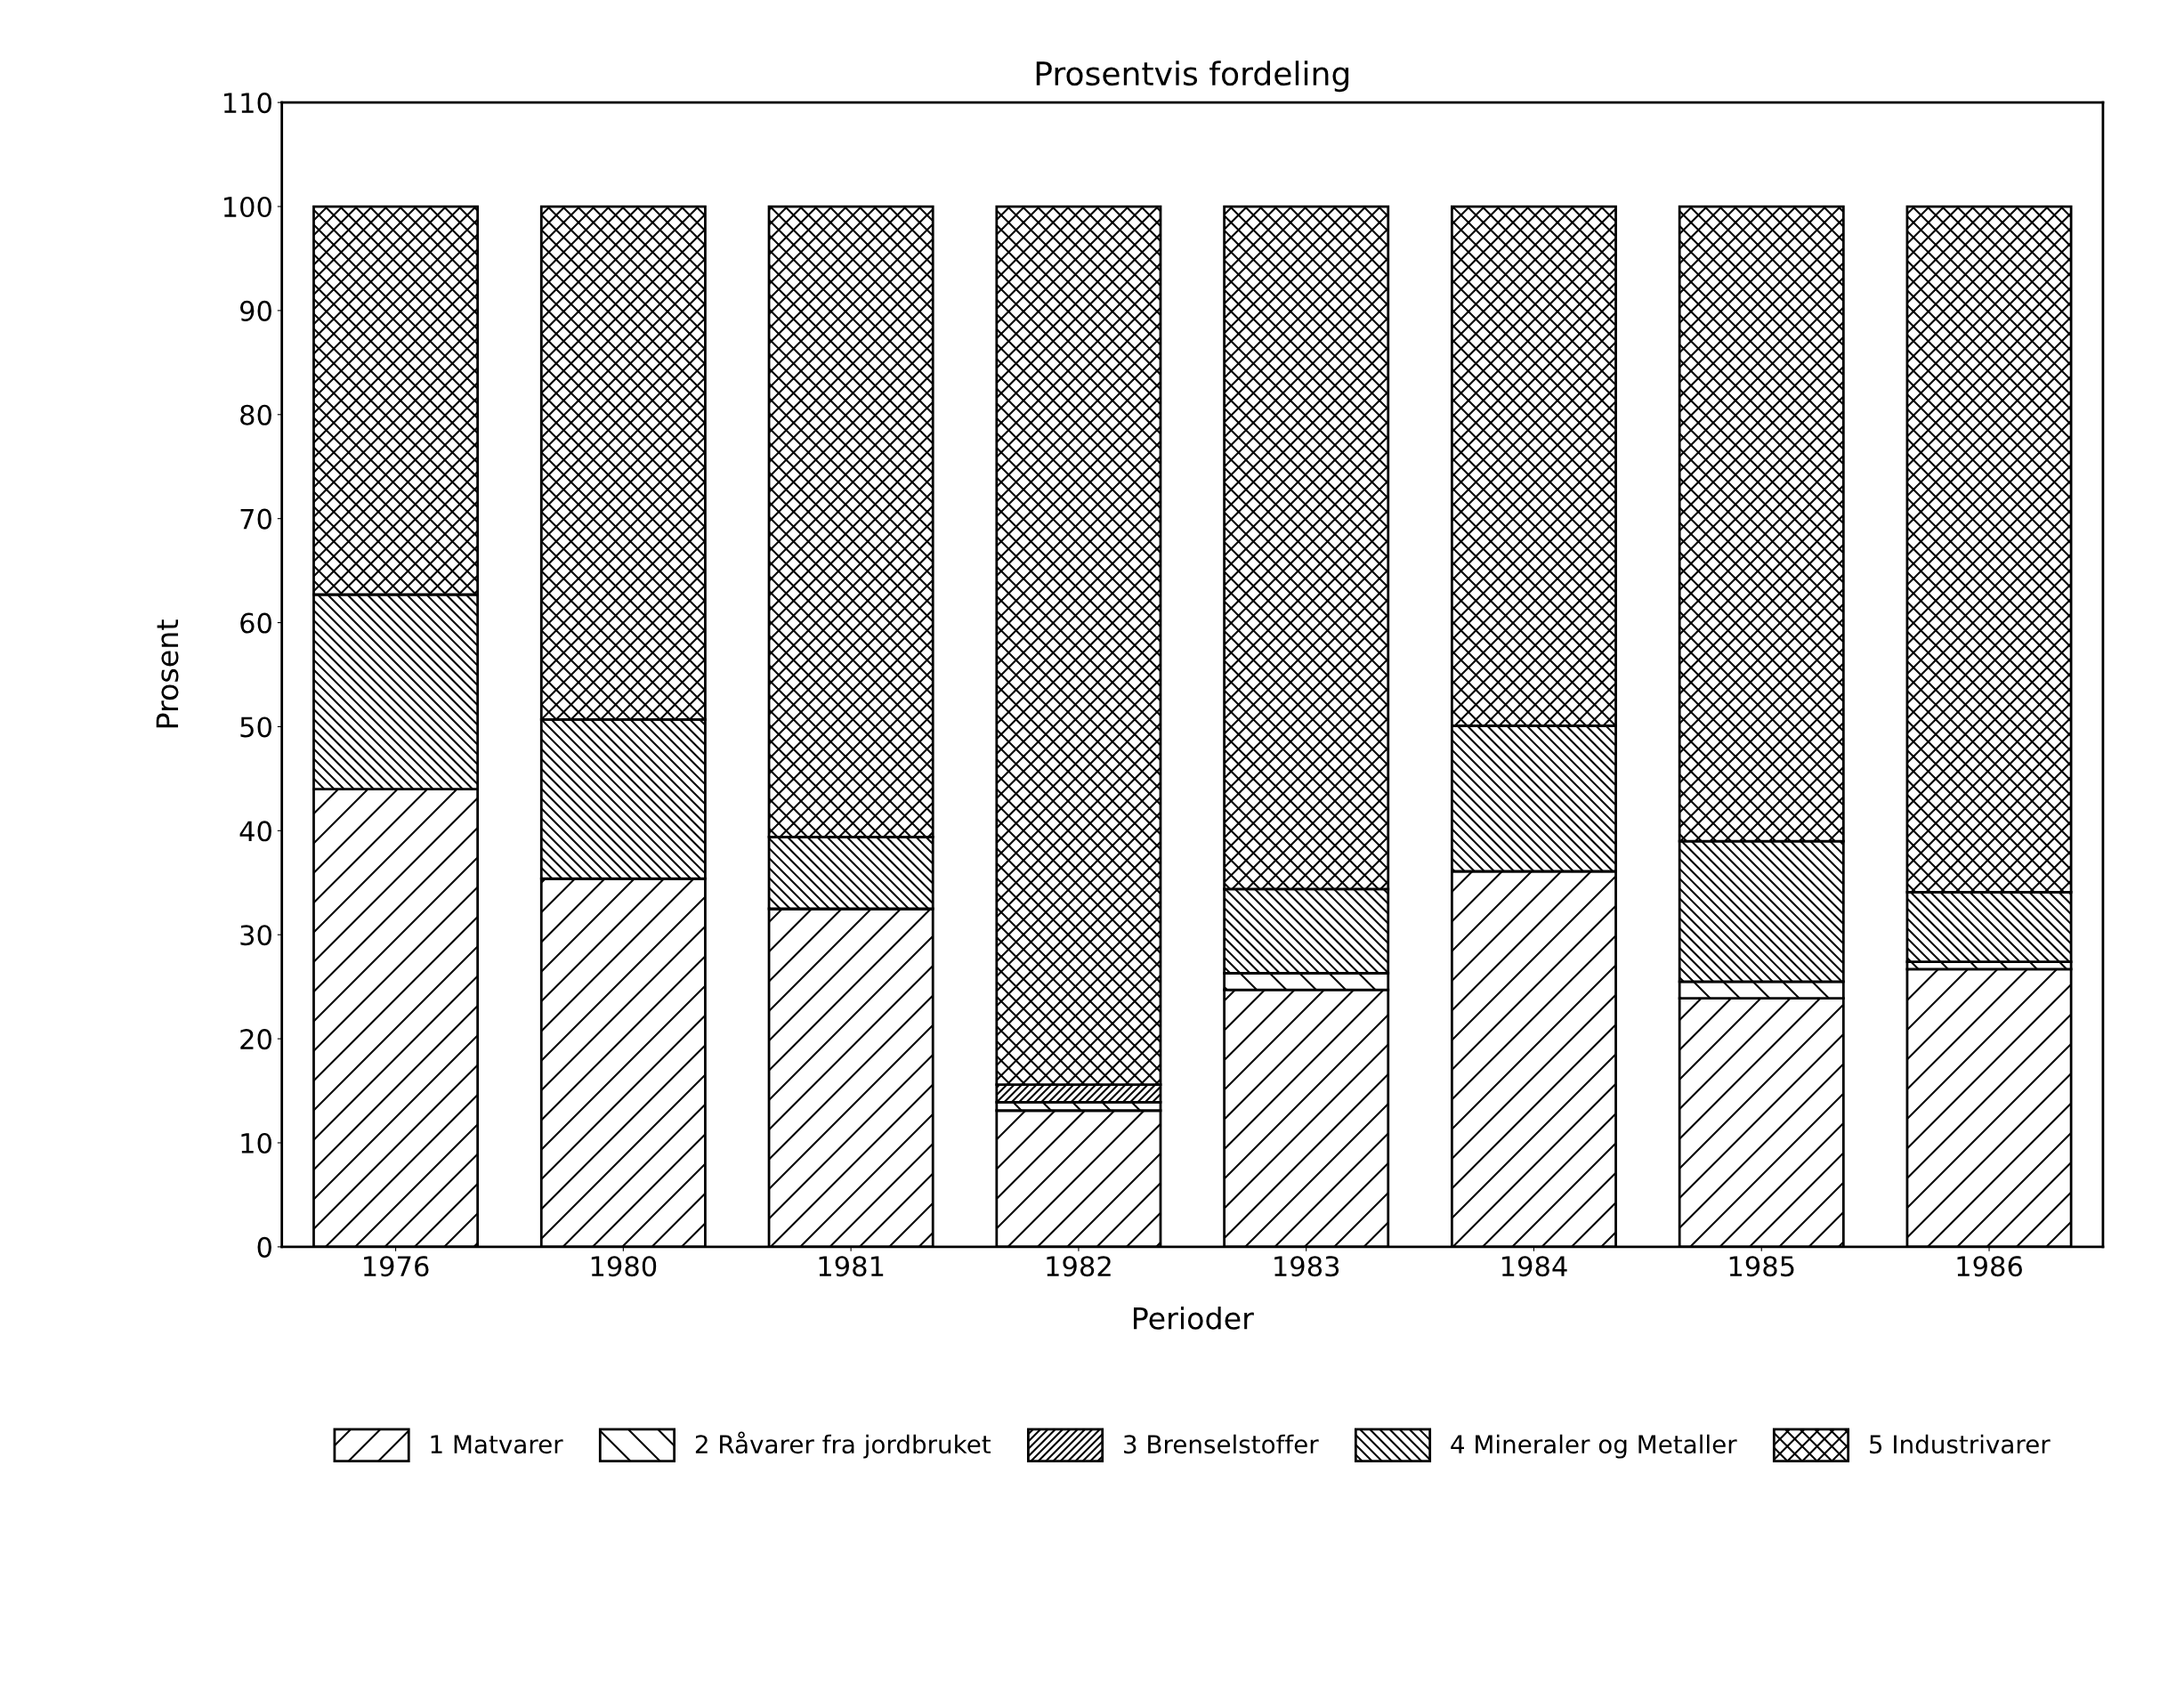 This screenshot has height=1708, width=2168. I want to click on x-tick-label: 1981, so click(851, 1267).